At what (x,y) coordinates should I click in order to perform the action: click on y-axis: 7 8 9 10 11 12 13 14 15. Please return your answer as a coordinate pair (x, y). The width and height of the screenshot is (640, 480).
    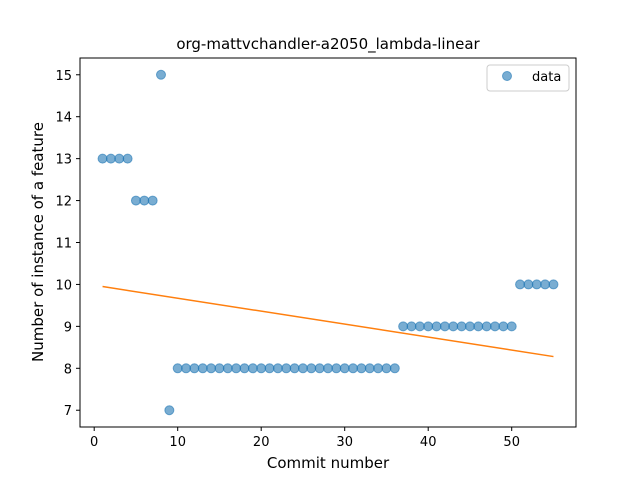
    Looking at the image, I should click on (67, 244).